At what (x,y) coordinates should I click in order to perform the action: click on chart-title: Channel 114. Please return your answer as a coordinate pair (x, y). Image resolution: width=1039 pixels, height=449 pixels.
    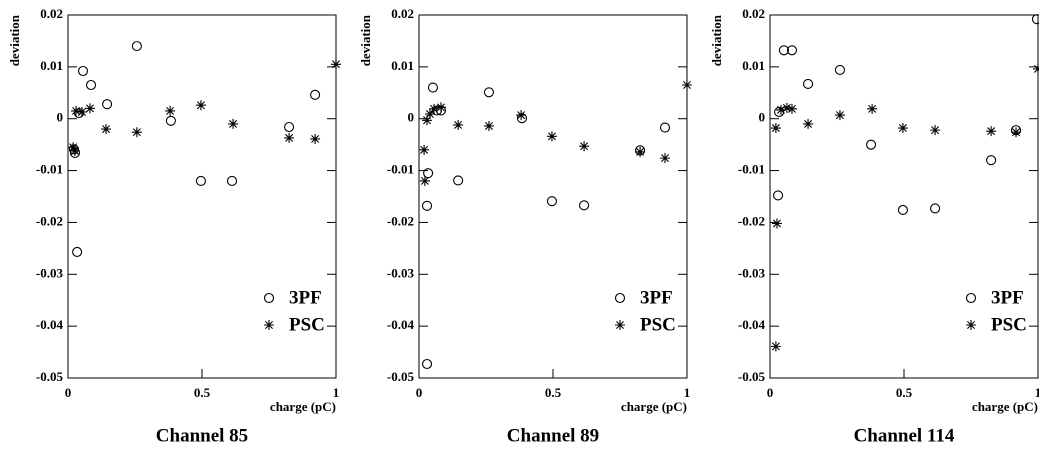
    Looking at the image, I should click on (904, 435).